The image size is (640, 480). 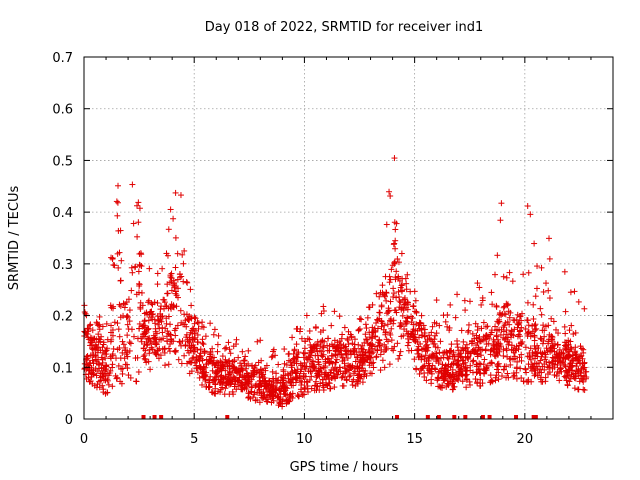 What do you see at coordinates (62, 110) in the screenshot?
I see `y-tick-label: 0.6` at bounding box center [62, 110].